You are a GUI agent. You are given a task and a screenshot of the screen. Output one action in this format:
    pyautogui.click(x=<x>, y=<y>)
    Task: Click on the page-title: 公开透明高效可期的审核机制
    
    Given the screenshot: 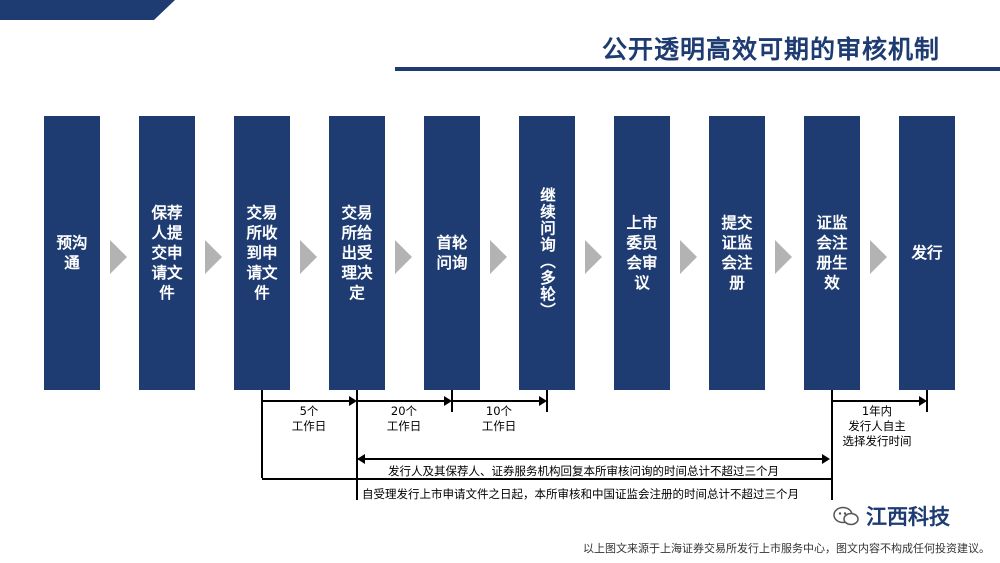 What is the action you would take?
    pyautogui.click(x=770, y=49)
    